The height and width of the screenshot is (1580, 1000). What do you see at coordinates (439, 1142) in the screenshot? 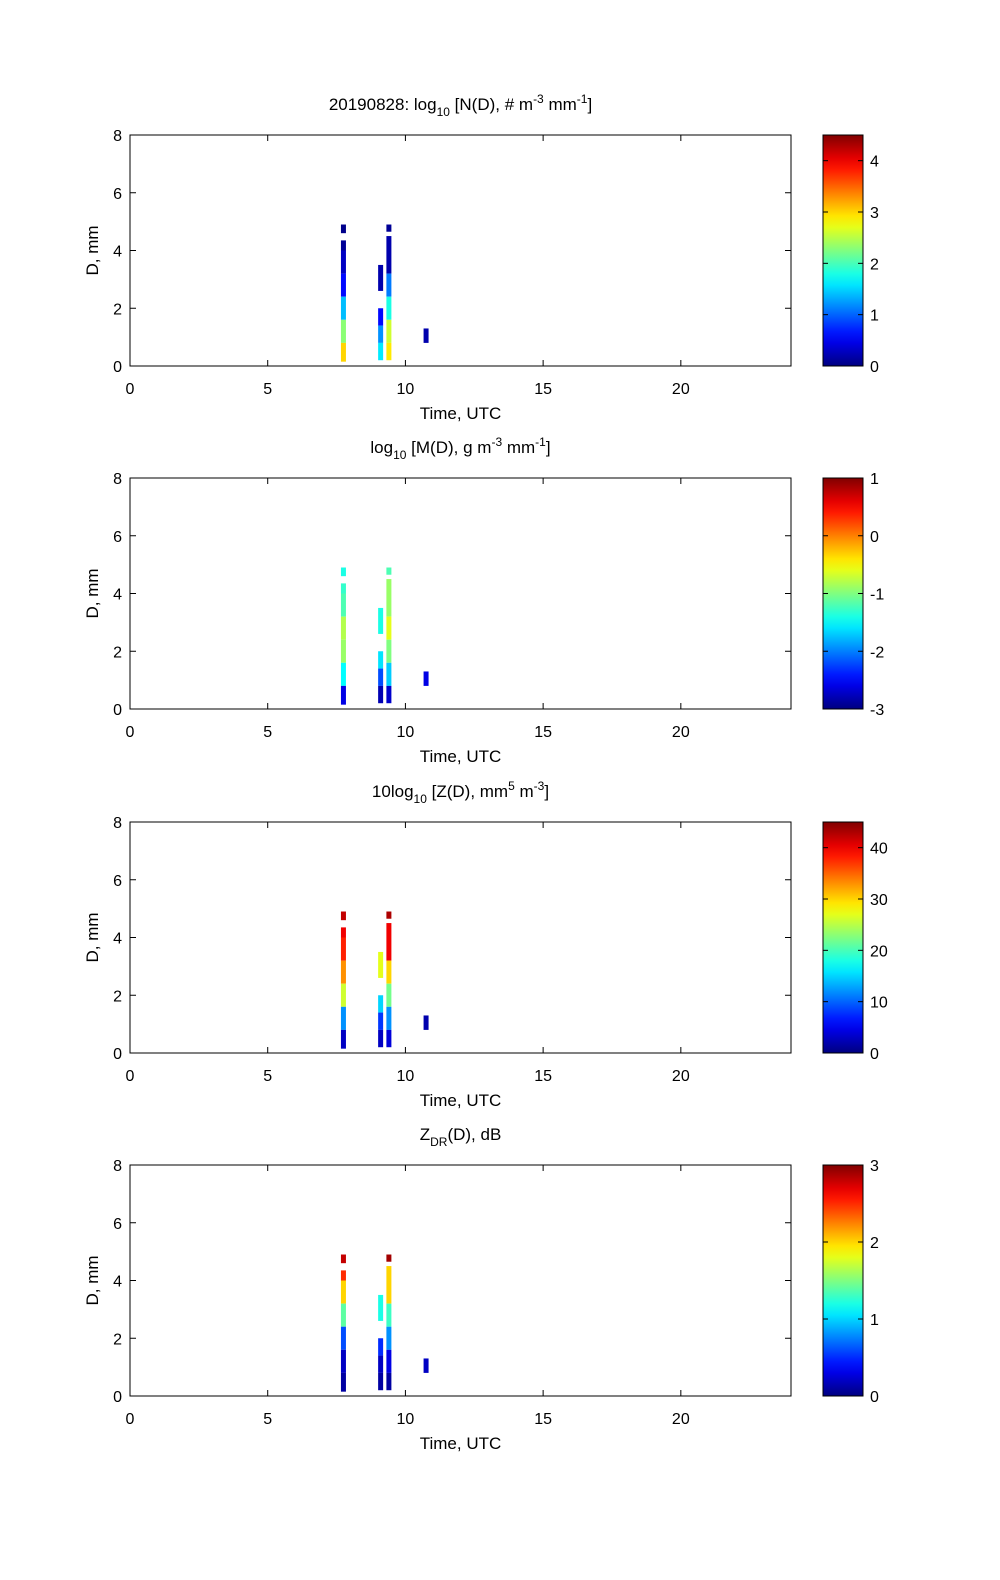
I see `title-part-1: DR` at bounding box center [439, 1142].